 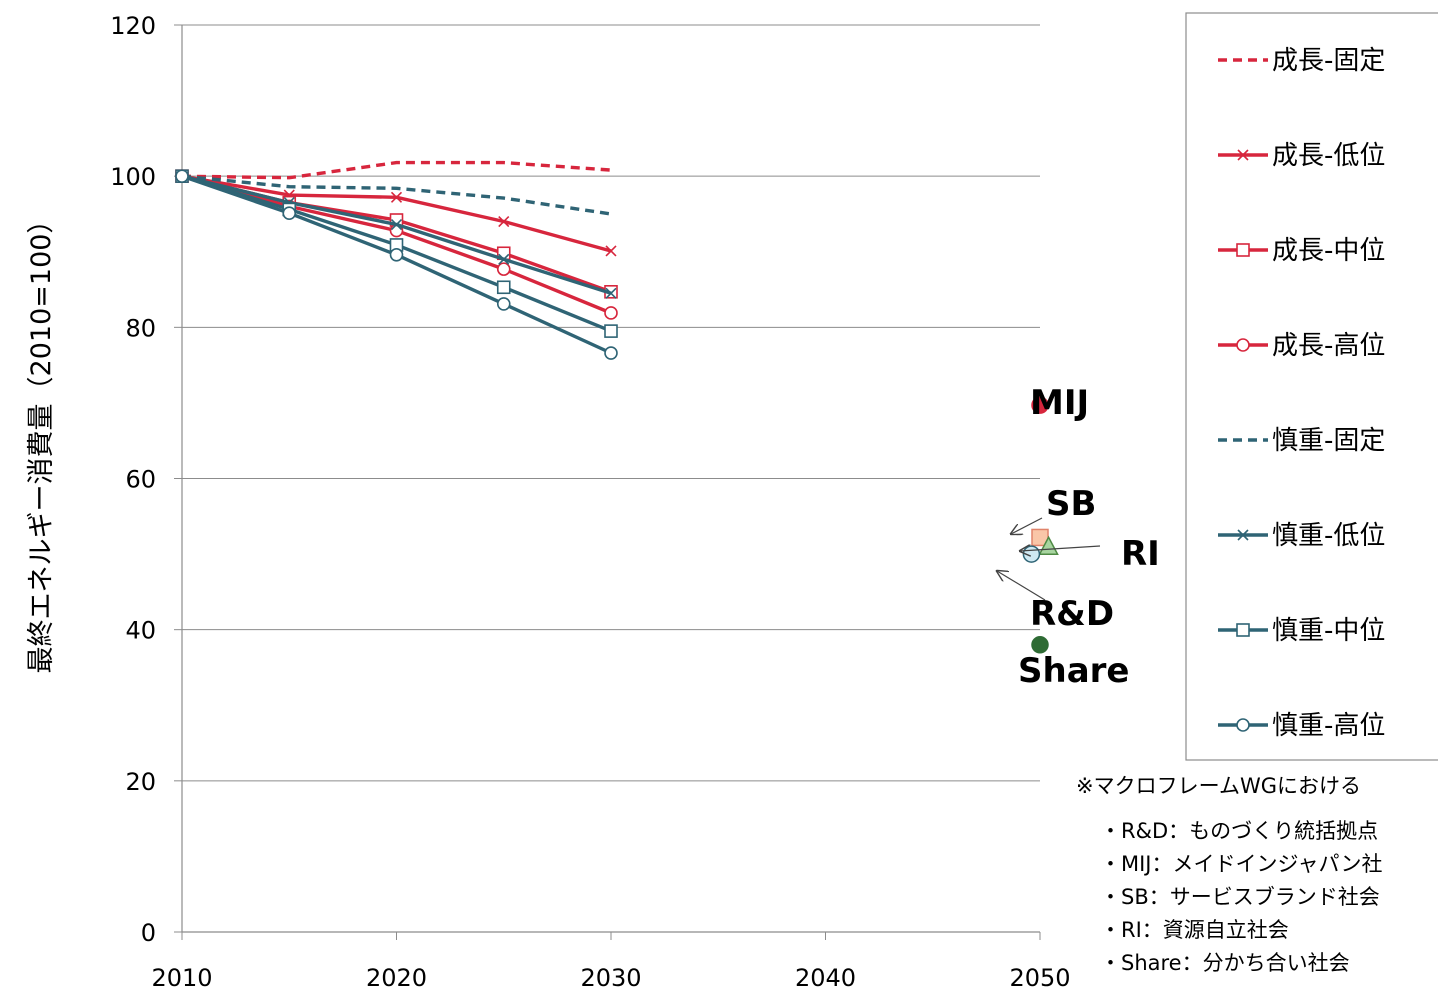 What do you see at coordinates (1241, 864) in the screenshot?
I see `note-line: ・MIJ：メイドインジャパン社` at bounding box center [1241, 864].